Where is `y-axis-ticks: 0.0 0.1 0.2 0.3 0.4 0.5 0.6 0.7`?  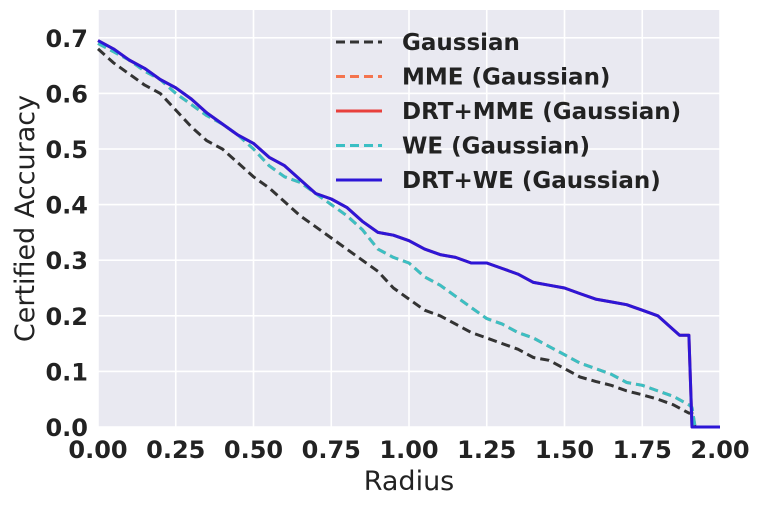 y-axis-ticks: 0.0 0.1 0.2 0.3 0.4 0.5 0.6 0.7 is located at coordinates (66, 233).